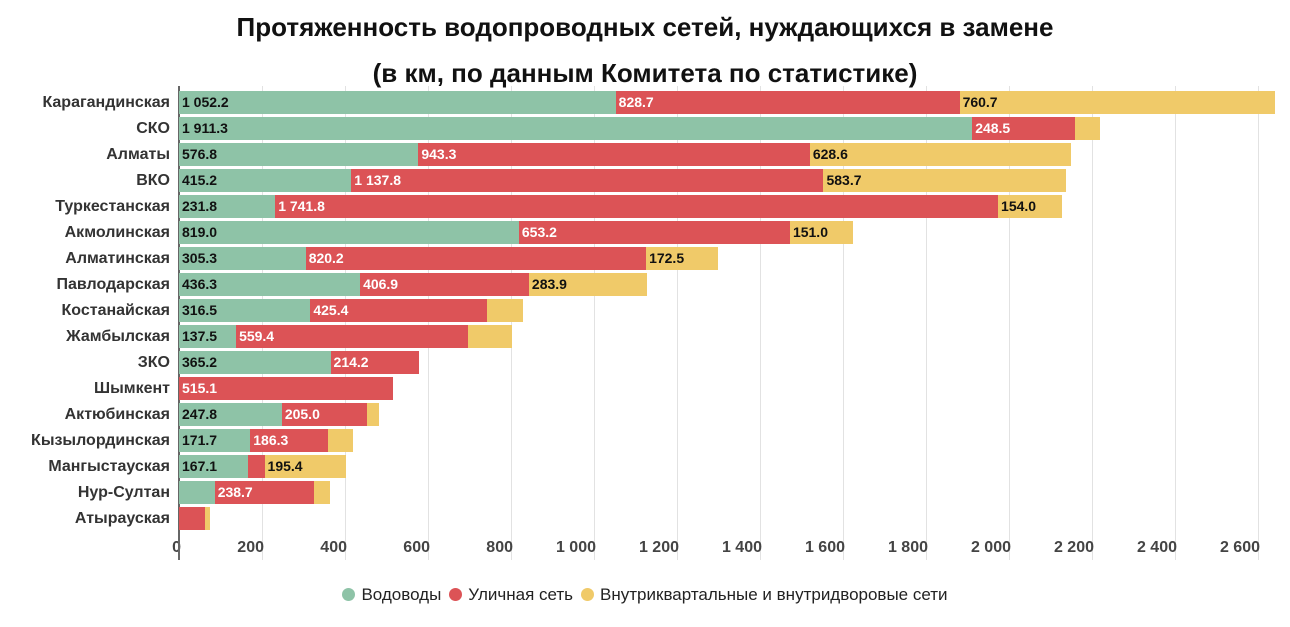 The height and width of the screenshot is (627, 1290). I want to click on legend-label: Внутриквартальные и внутридворовые сети, so click(774, 594).